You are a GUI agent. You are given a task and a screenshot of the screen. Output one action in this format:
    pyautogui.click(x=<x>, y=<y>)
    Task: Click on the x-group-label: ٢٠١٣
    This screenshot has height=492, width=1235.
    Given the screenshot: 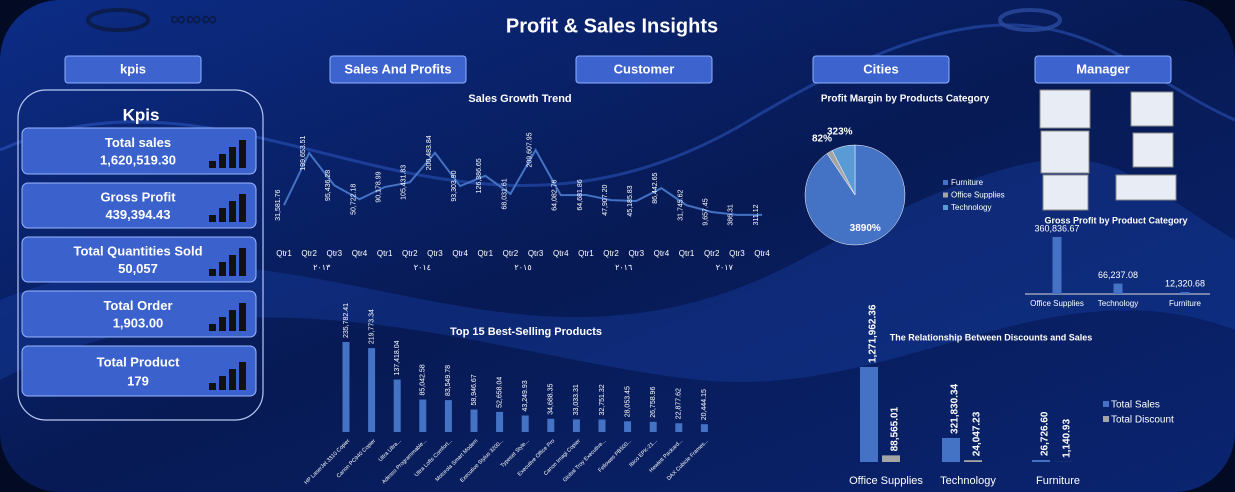 What is the action you would take?
    pyautogui.click(x=322, y=267)
    